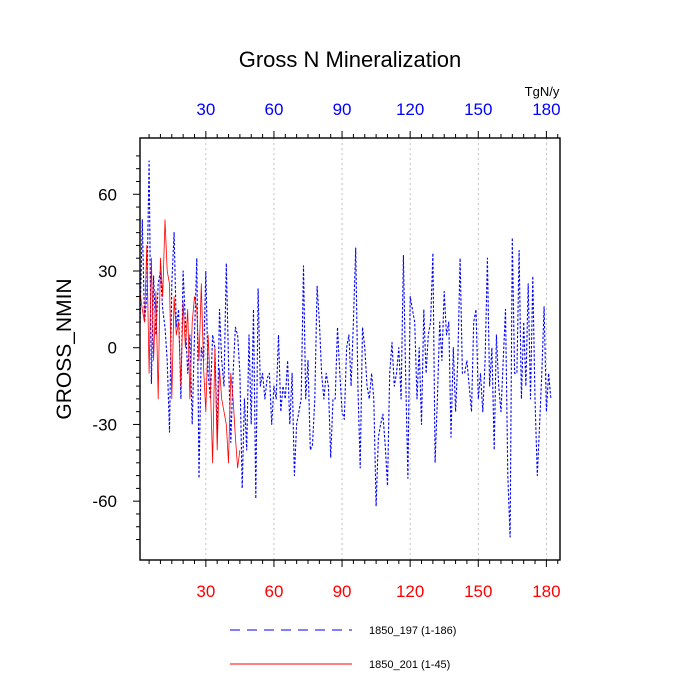 This screenshot has height=700, width=700. What do you see at coordinates (410, 109) in the screenshot?
I see `x-tick-label-top-120: 120` at bounding box center [410, 109].